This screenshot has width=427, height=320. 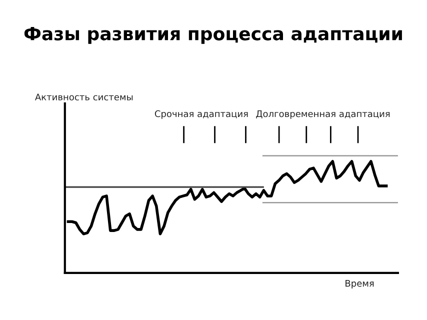 I want to click on chart-title: Фазы развития процесса адаптации, so click(x=213, y=35).